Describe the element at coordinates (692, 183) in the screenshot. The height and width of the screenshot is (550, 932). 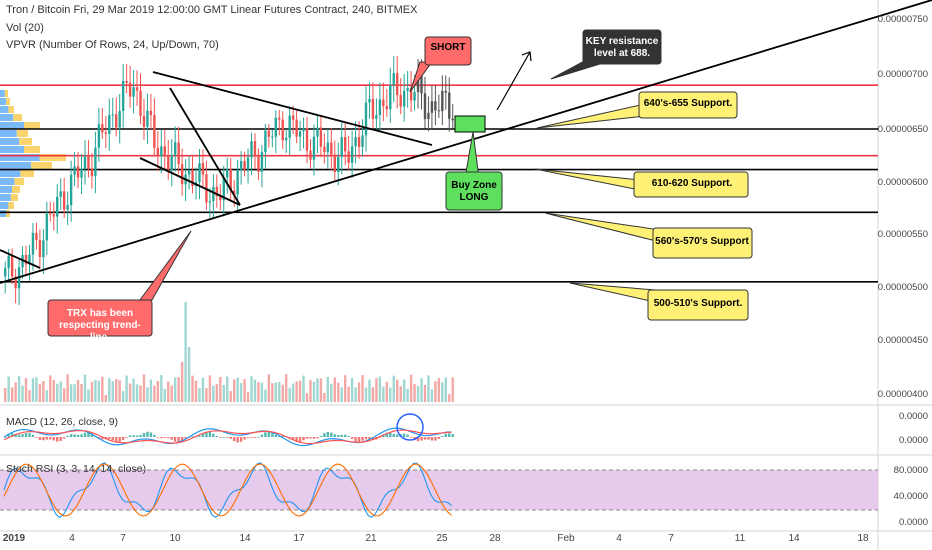
I see `support-610-callout-text: 610-620 Support.` at that location.